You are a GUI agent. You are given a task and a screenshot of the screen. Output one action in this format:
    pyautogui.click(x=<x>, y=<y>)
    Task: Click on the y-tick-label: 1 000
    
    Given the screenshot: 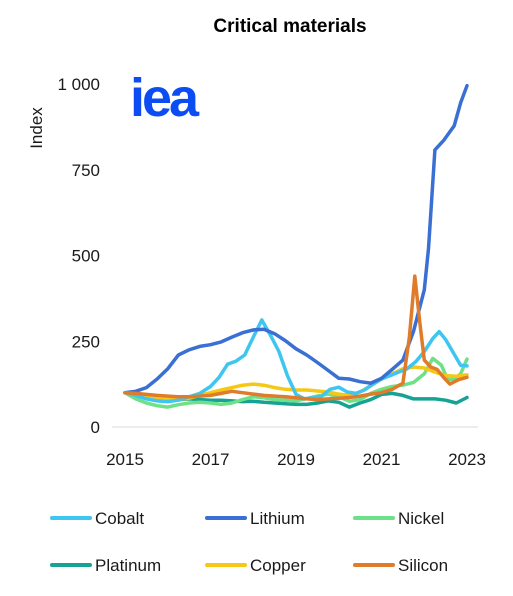 What is the action you would take?
    pyautogui.click(x=78, y=84)
    